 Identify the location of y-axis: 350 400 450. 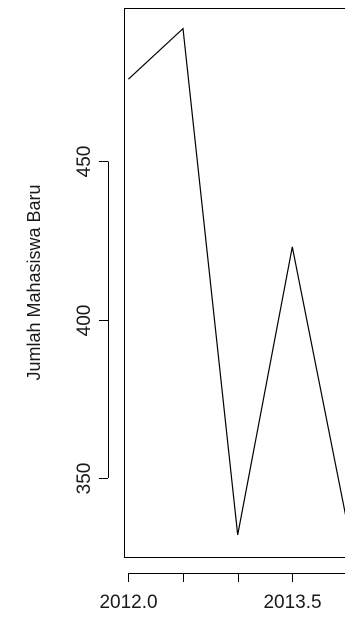
(91, 320).